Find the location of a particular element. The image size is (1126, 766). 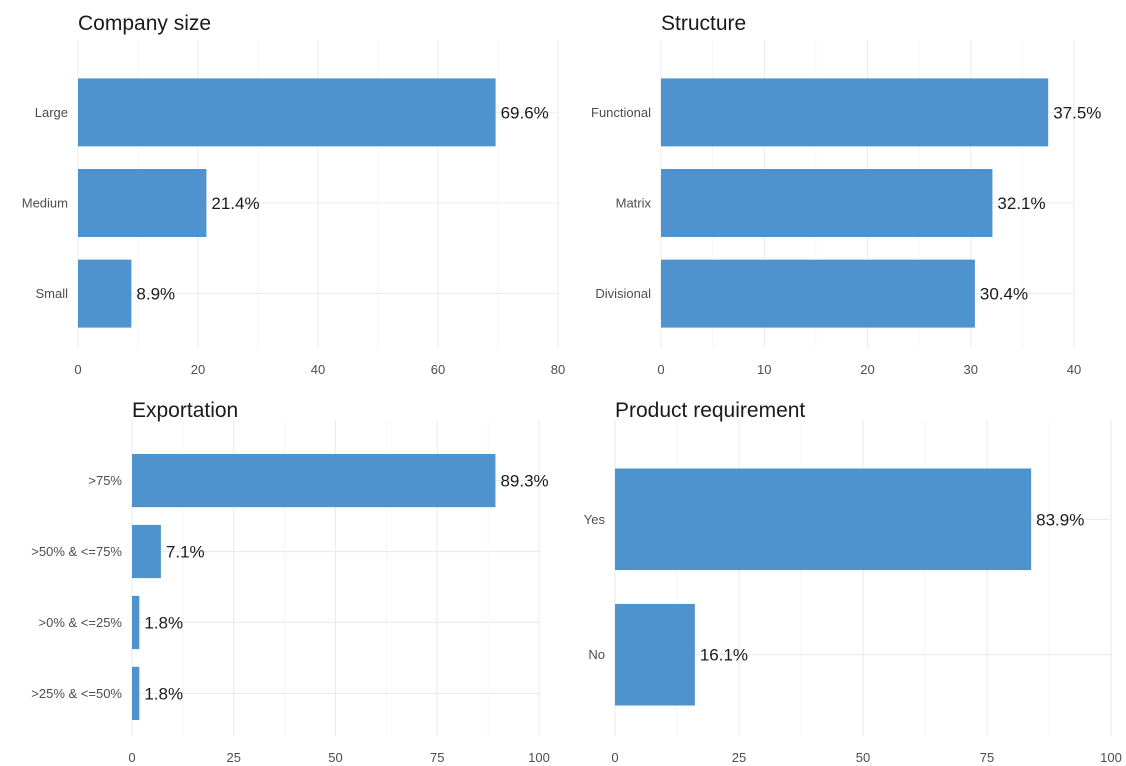

category-label: Small is located at coordinates (51, 293).